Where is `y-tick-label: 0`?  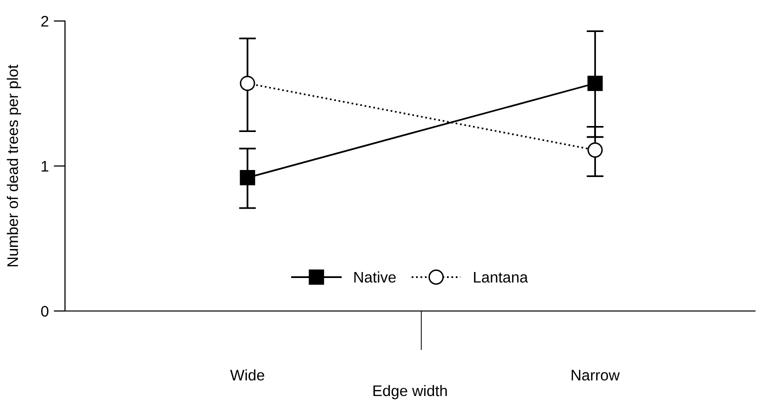
y-tick-label: 0 is located at coordinates (44, 311).